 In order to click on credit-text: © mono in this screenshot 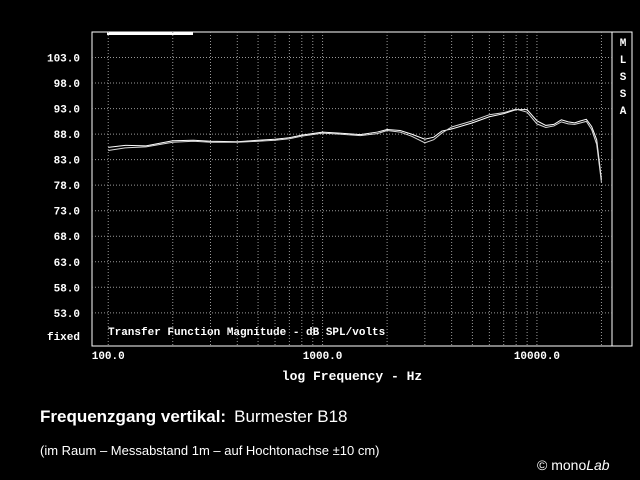, I will do `click(561, 465)`.